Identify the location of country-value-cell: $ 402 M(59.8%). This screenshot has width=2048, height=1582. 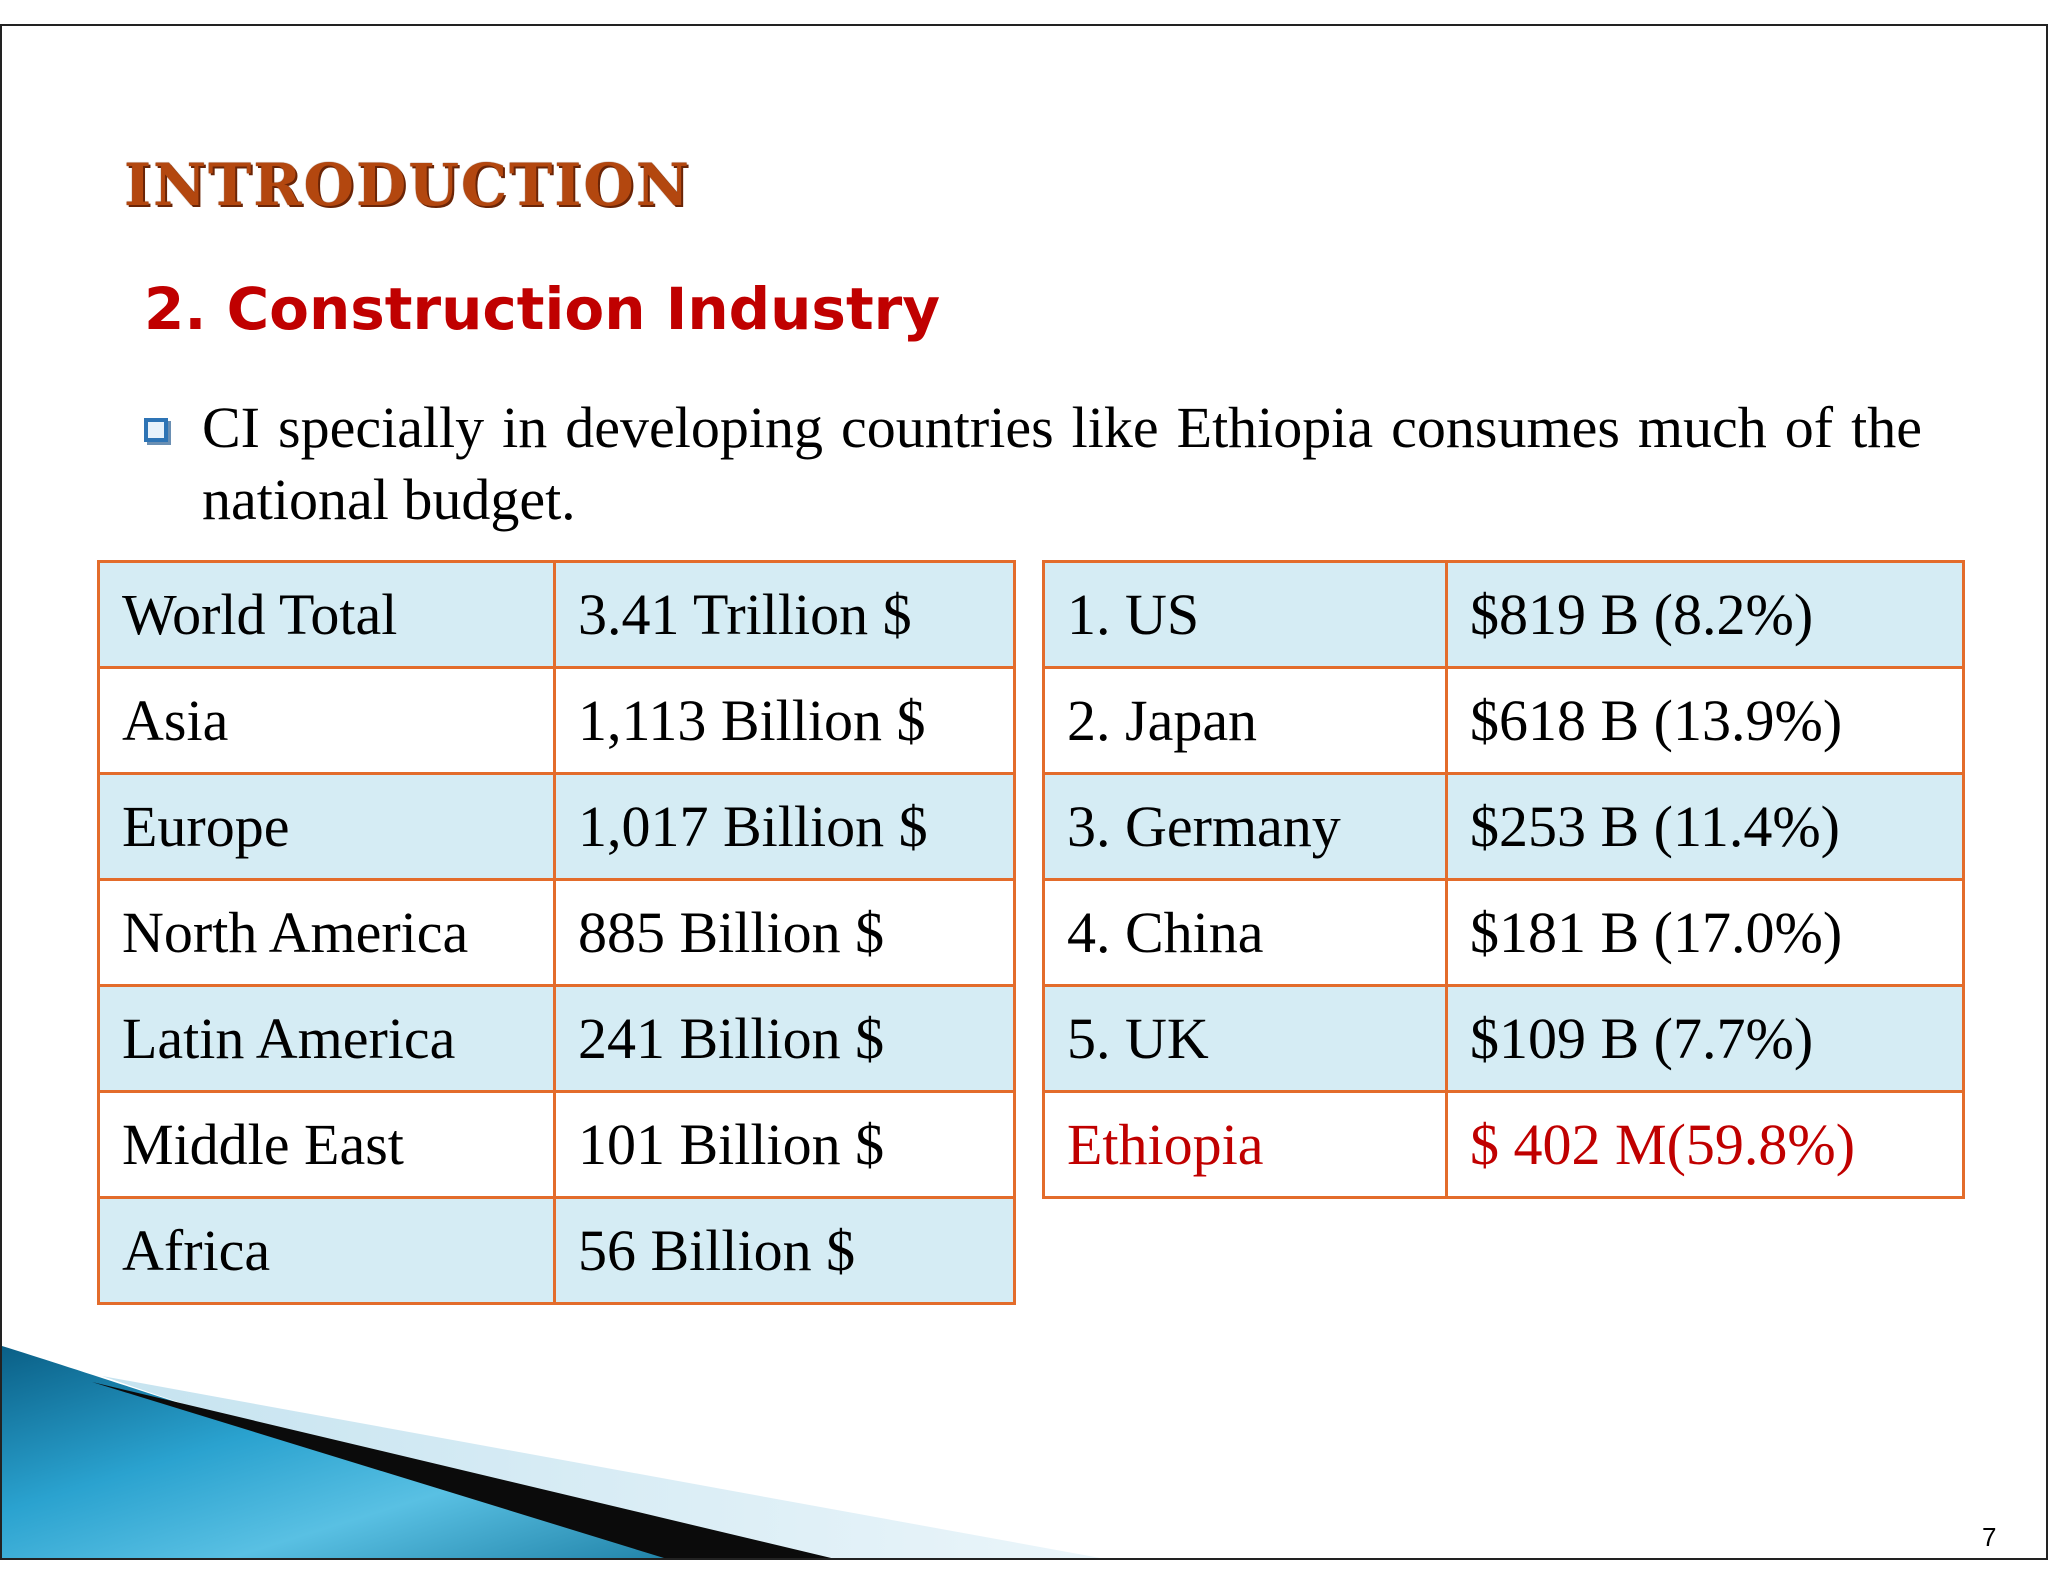
(1705, 1144).